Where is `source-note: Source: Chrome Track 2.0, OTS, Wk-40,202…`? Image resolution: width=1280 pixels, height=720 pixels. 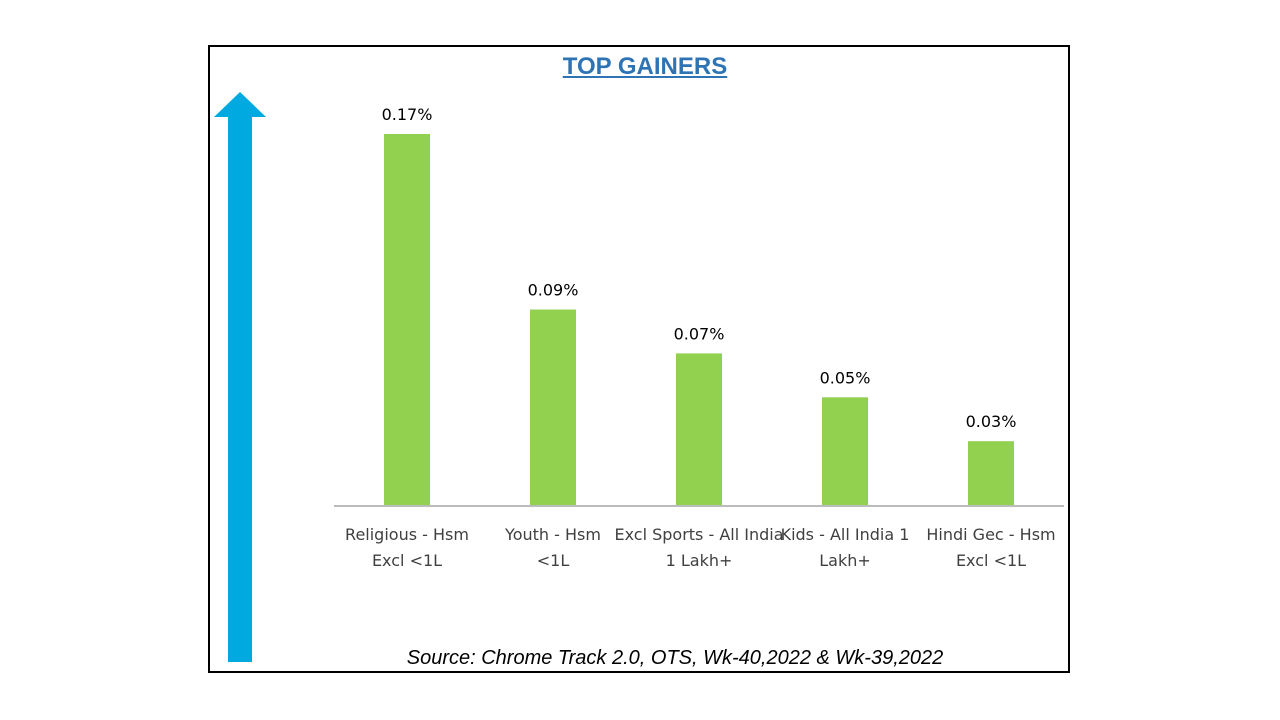 source-note: Source: Chrome Track 2.0, OTS, Wk-40,202… is located at coordinates (675, 658).